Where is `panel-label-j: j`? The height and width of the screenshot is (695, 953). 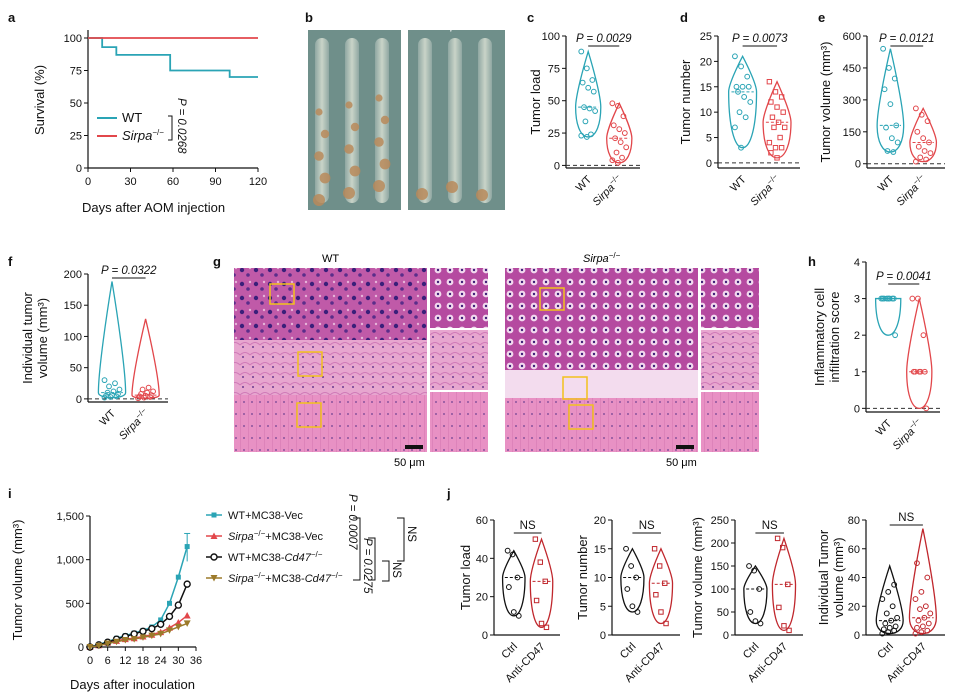
panel-label-j: j is located at coordinates (448, 493).